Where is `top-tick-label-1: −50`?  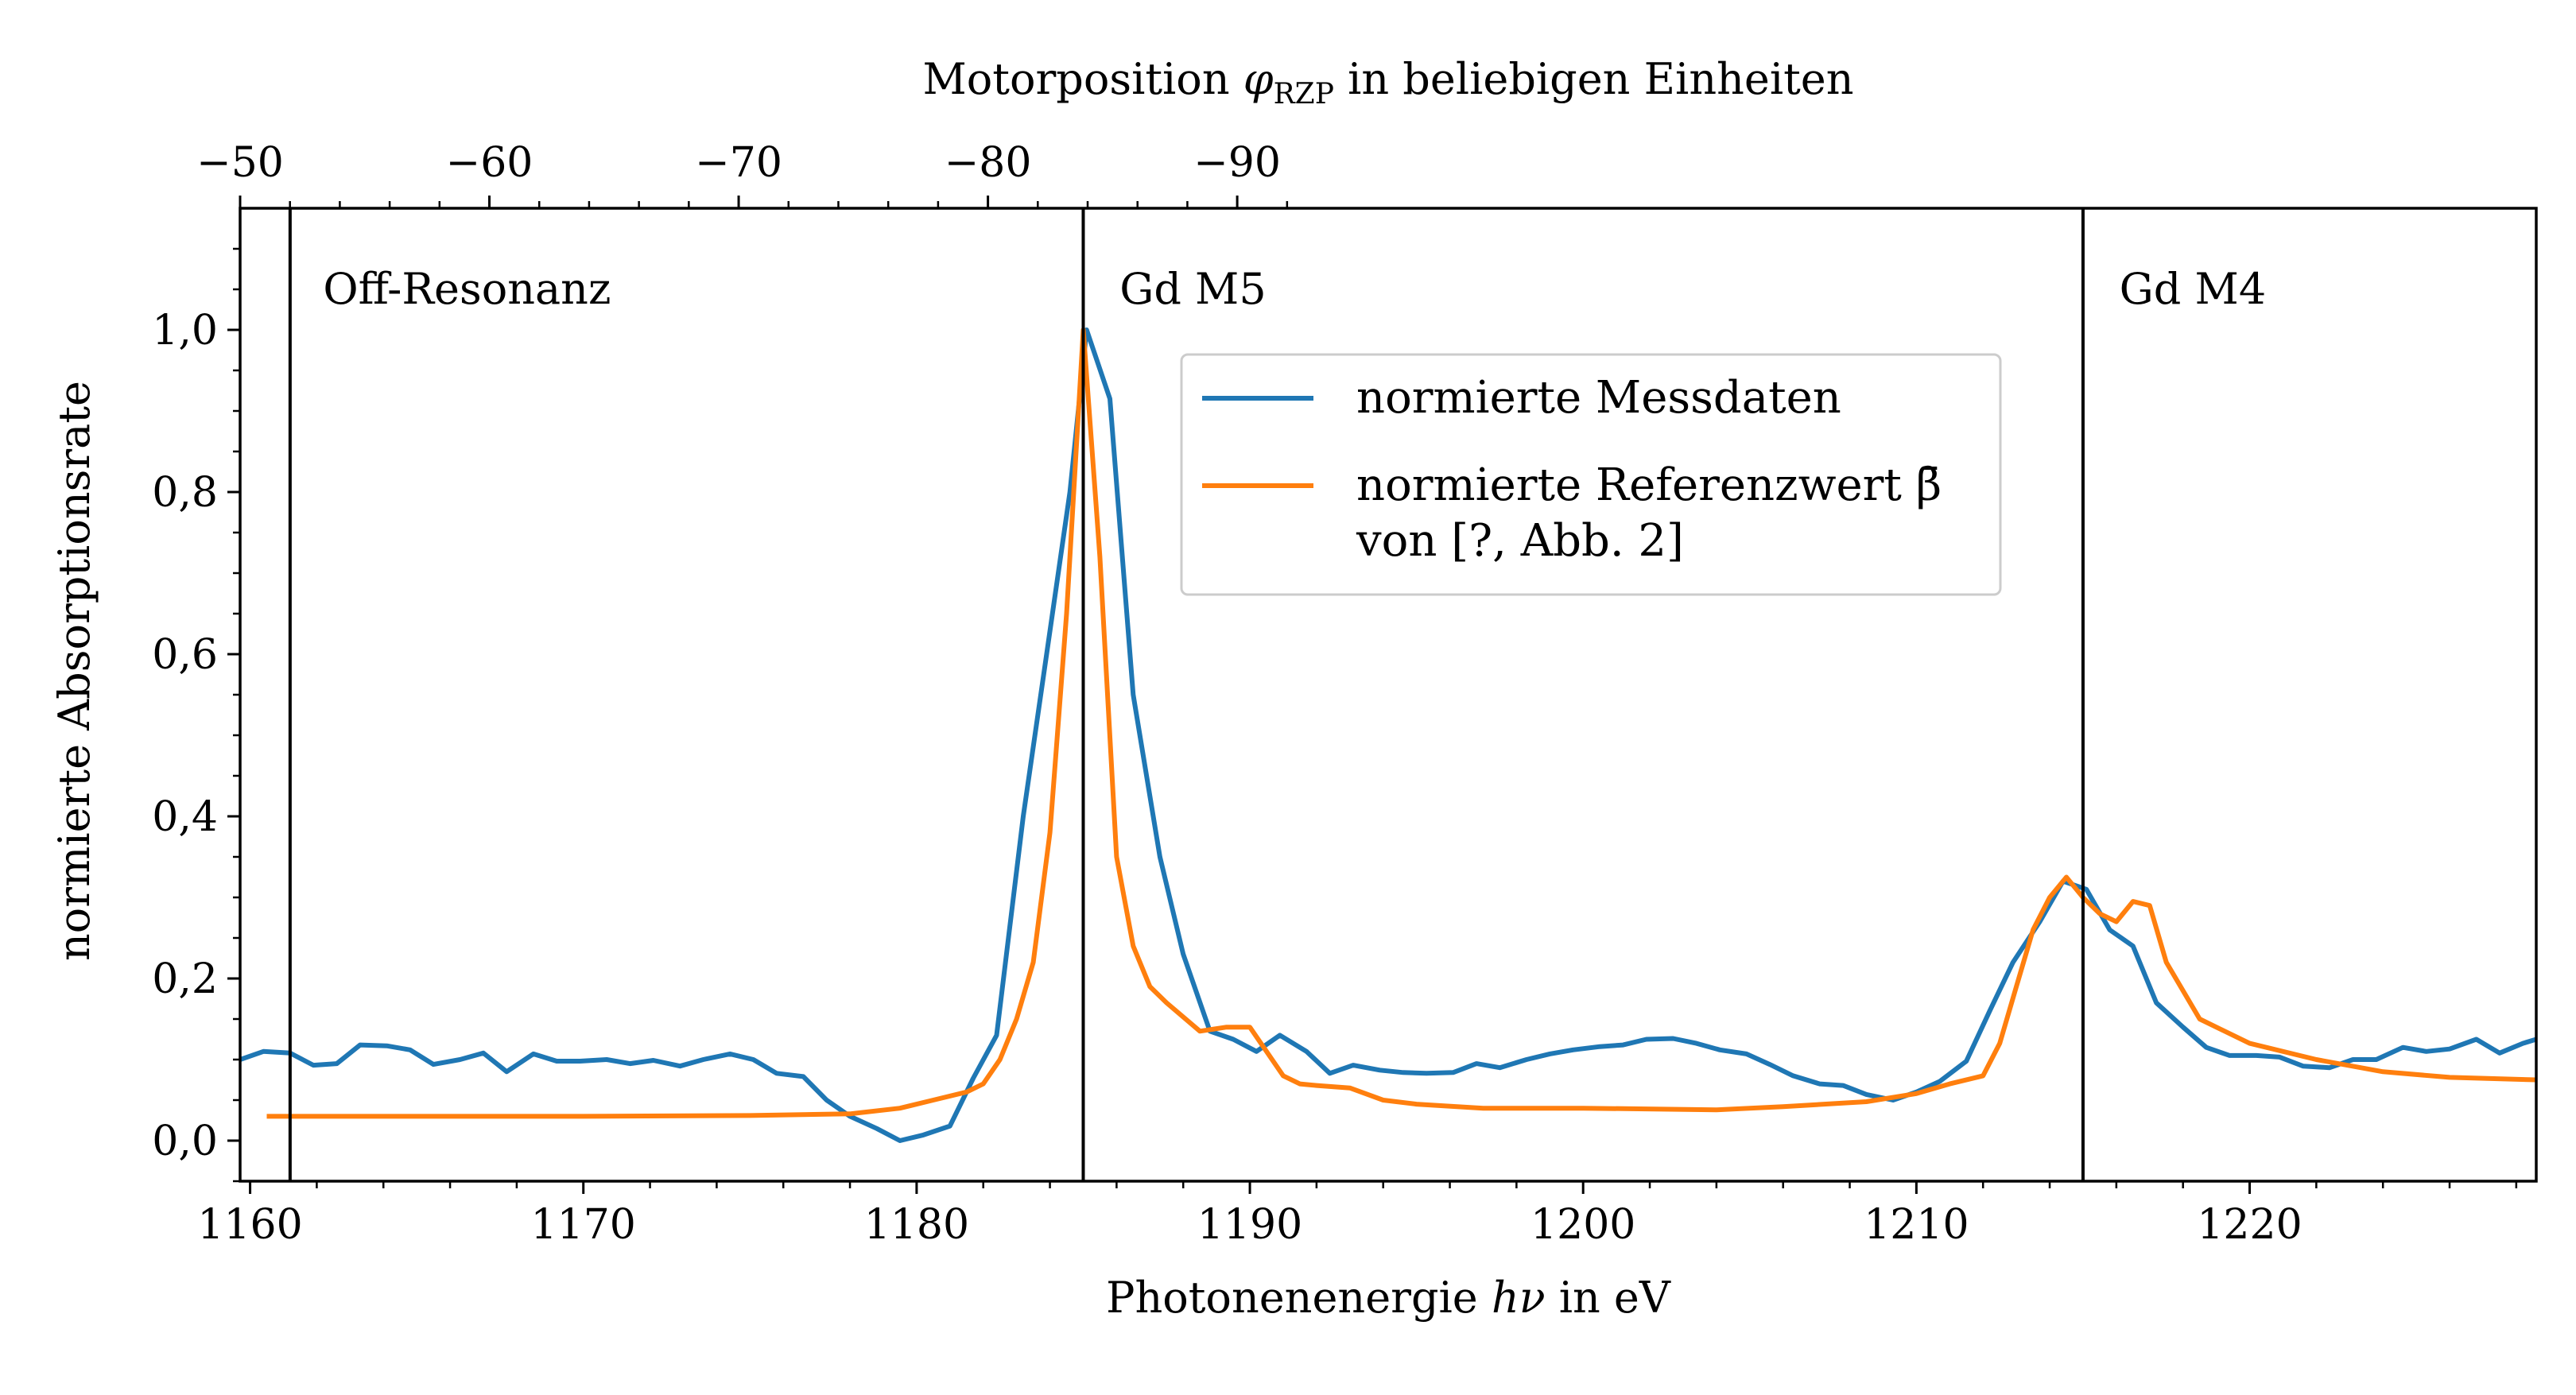
top-tick-label-1: −50 is located at coordinates (240, 163).